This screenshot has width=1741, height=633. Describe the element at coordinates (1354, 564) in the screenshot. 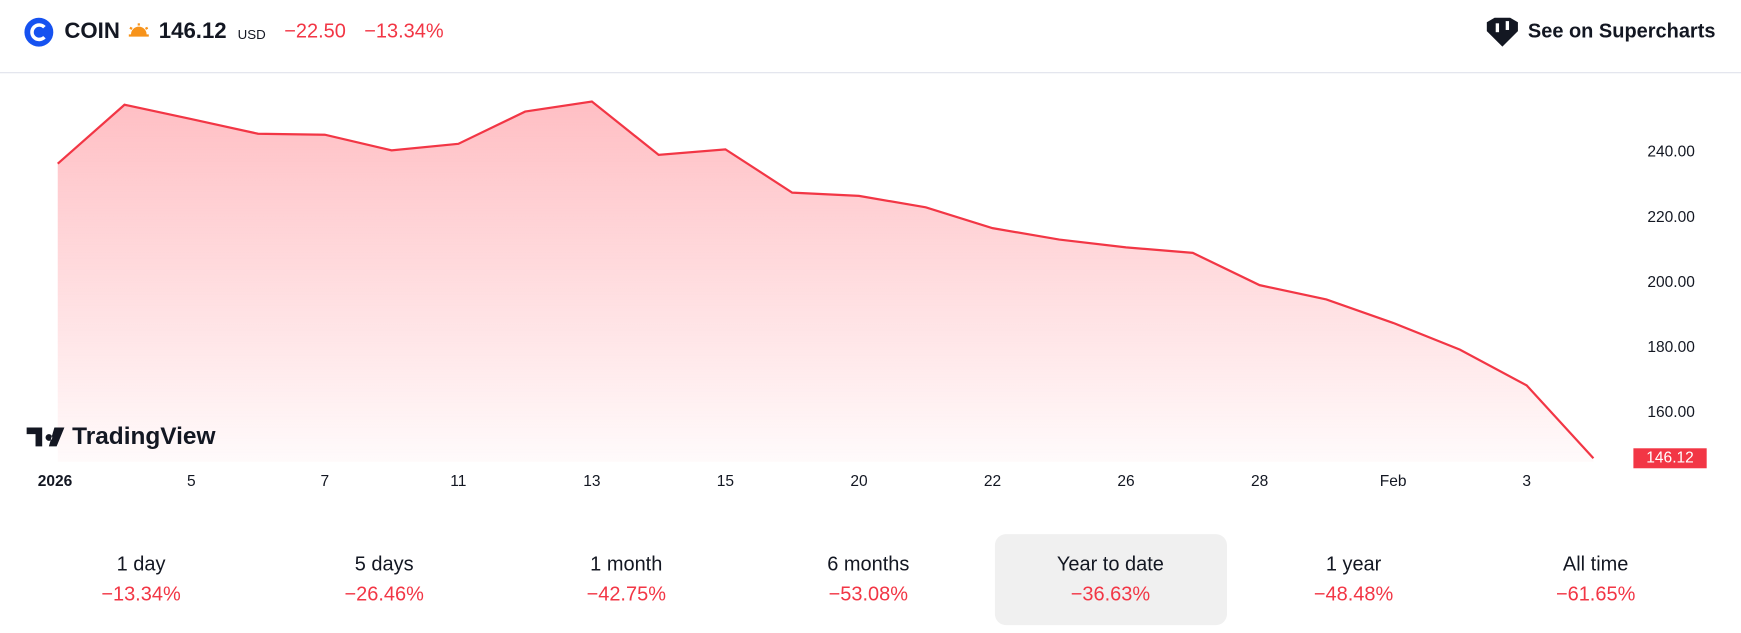

I see `period-label: 1 year` at that location.